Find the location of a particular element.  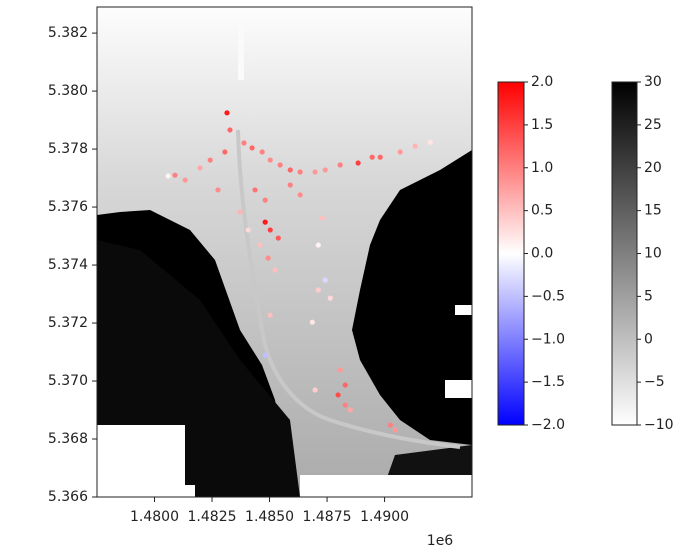

y-tick-label: 5.380 is located at coordinates (68, 91).